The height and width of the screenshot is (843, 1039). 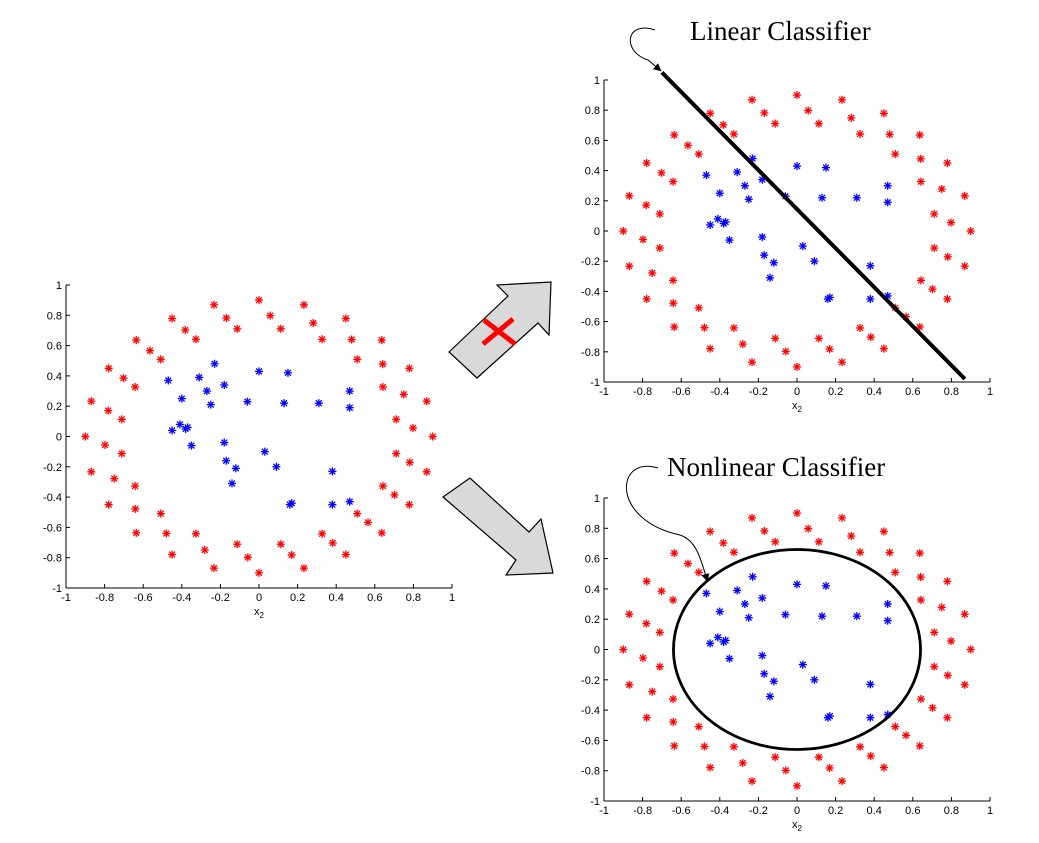 What do you see at coordinates (990, 392) in the screenshot?
I see `x-tick-label: 1` at bounding box center [990, 392].